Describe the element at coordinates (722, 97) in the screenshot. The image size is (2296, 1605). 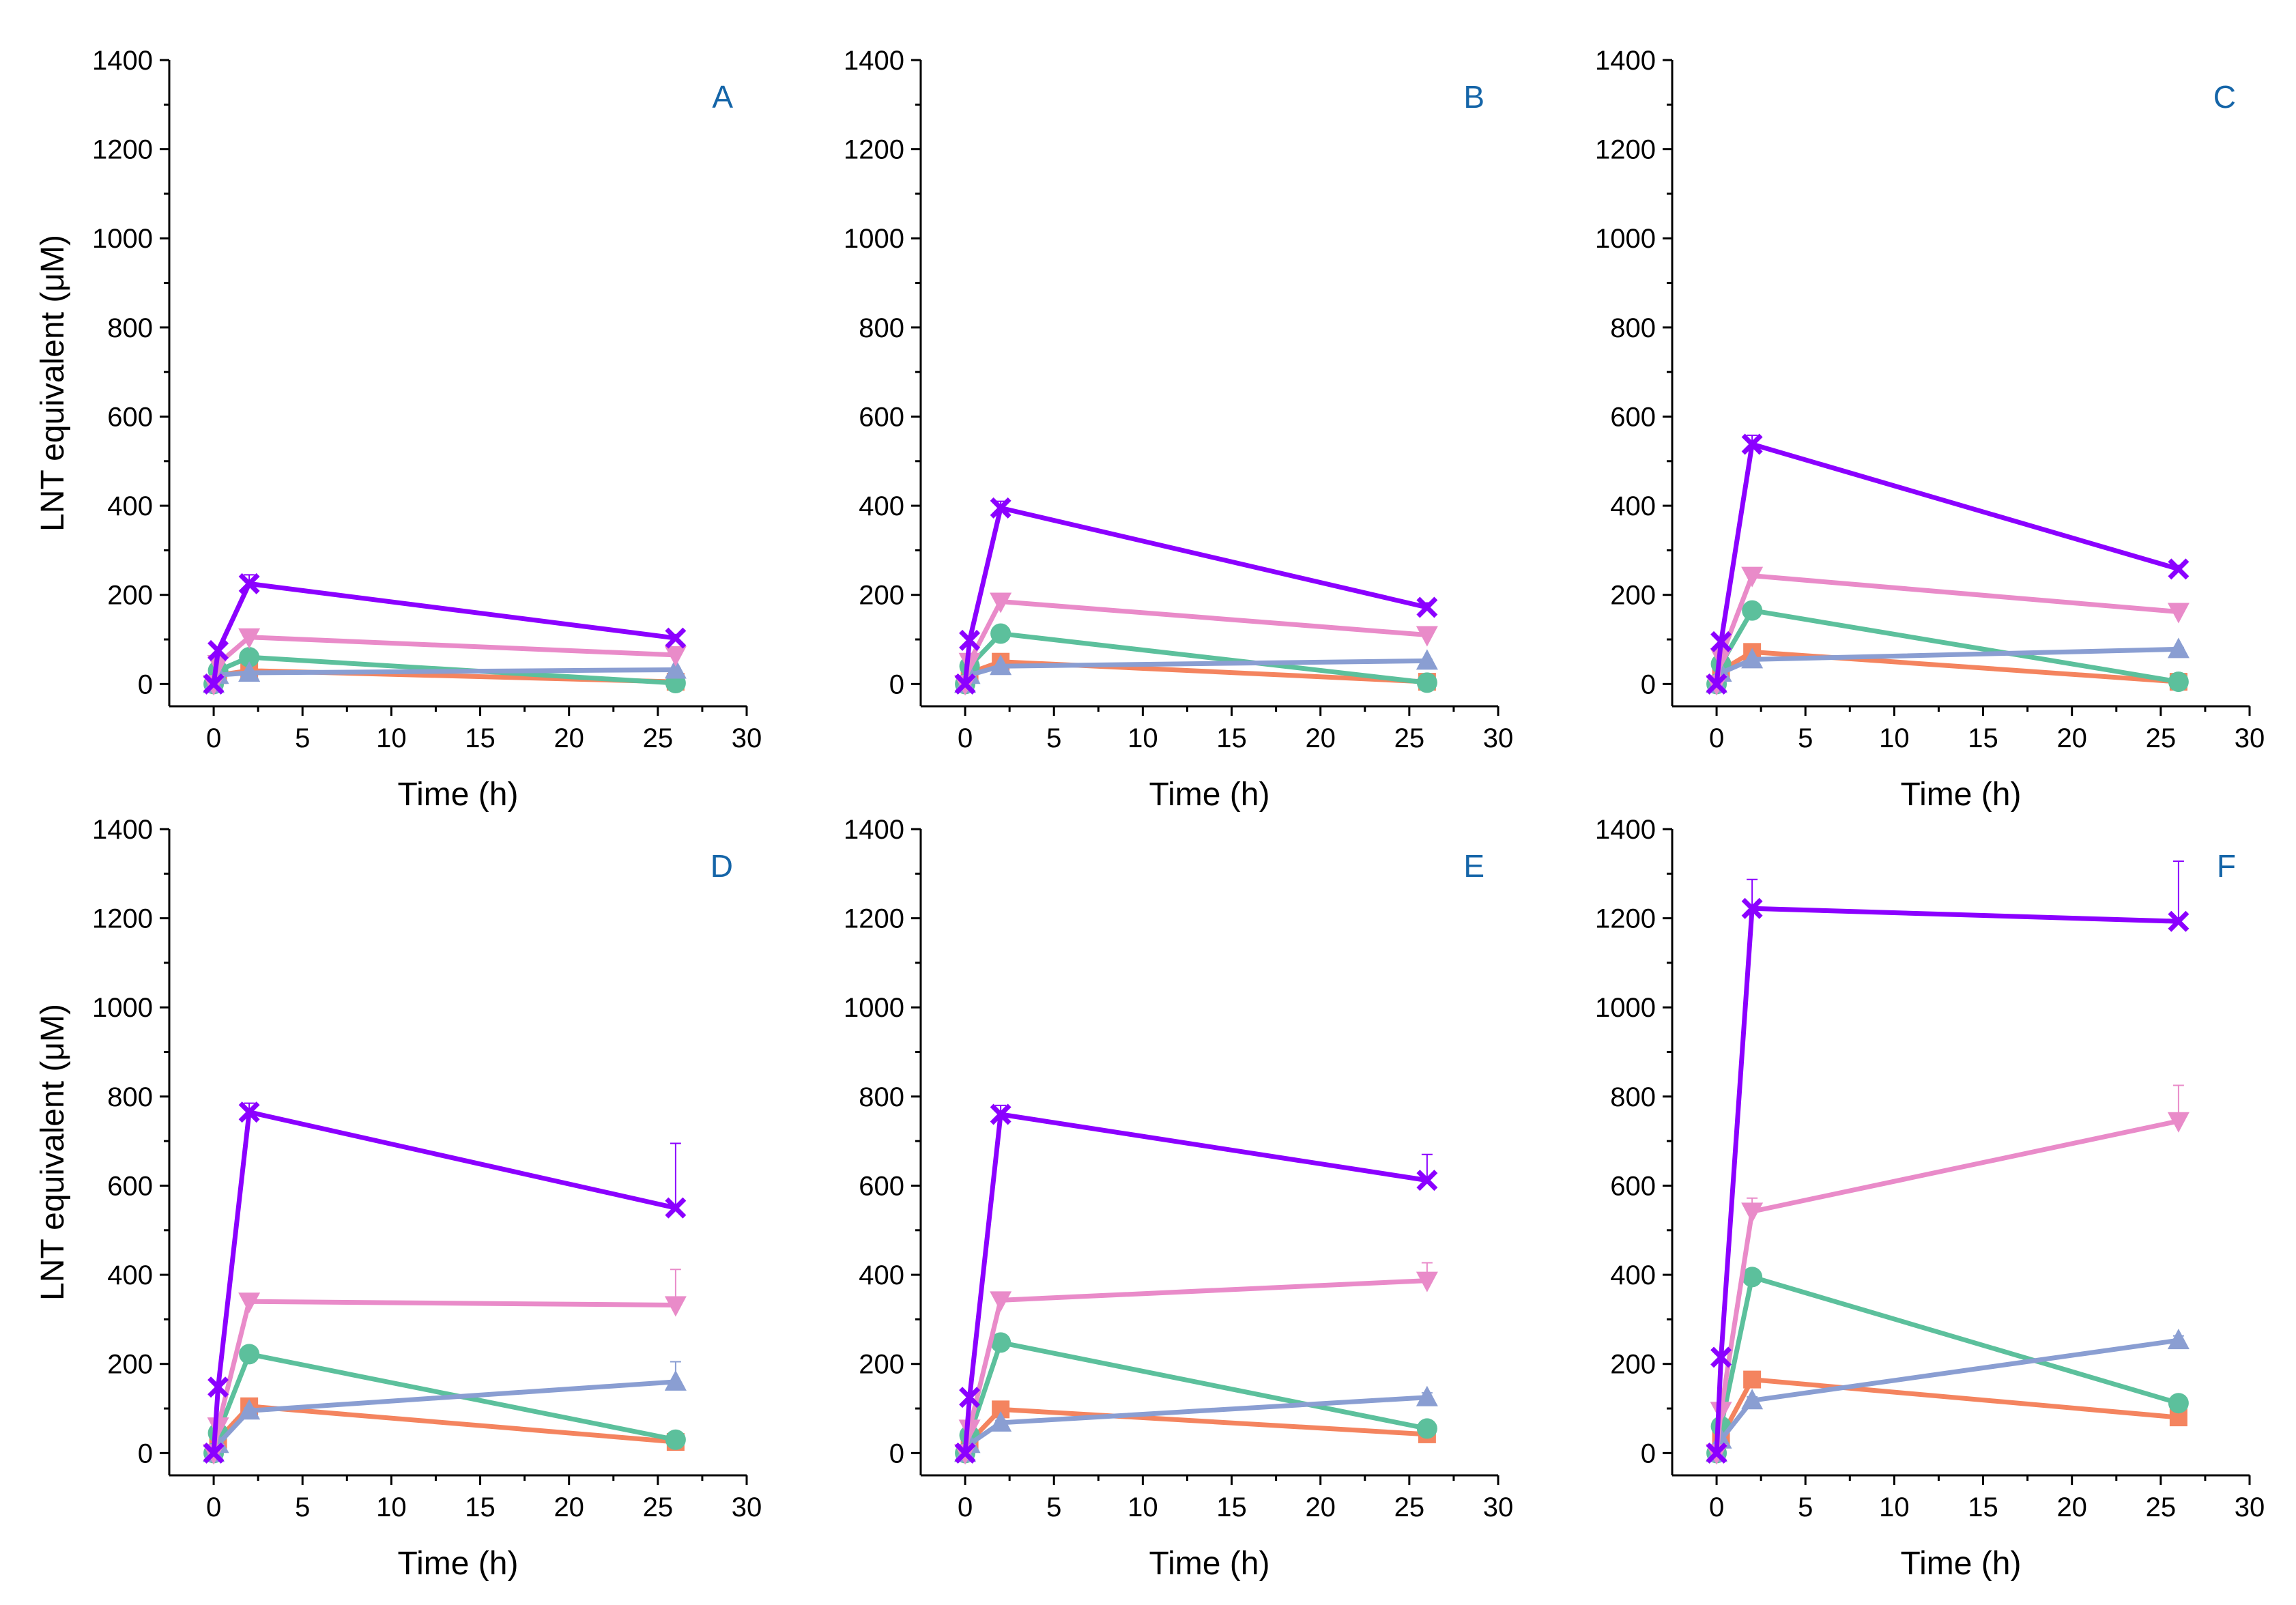
I see `panel-letter: A` at that location.